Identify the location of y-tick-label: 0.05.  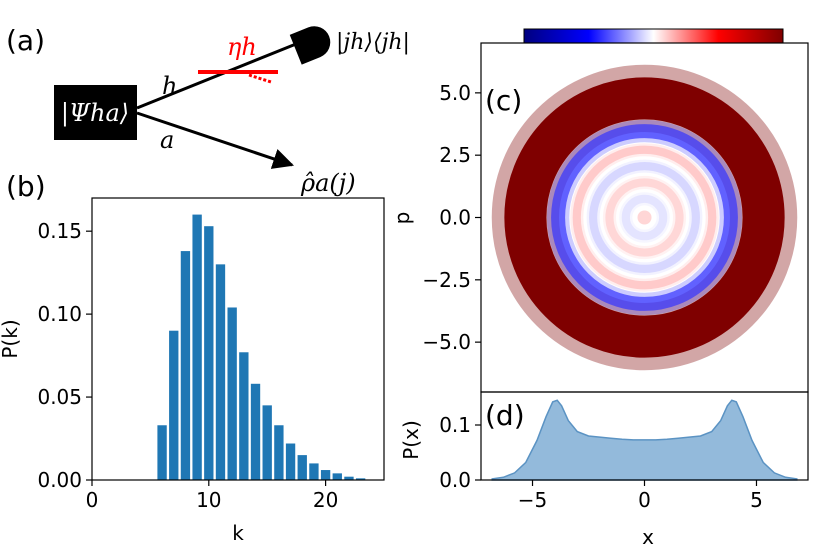
(59, 397).